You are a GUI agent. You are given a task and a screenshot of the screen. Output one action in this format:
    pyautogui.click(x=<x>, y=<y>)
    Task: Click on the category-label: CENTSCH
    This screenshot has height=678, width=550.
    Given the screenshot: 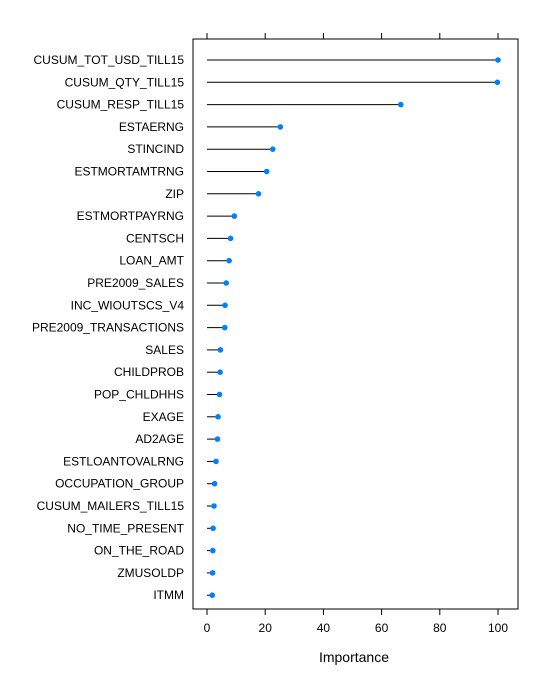 What is the action you would take?
    pyautogui.click(x=155, y=238)
    